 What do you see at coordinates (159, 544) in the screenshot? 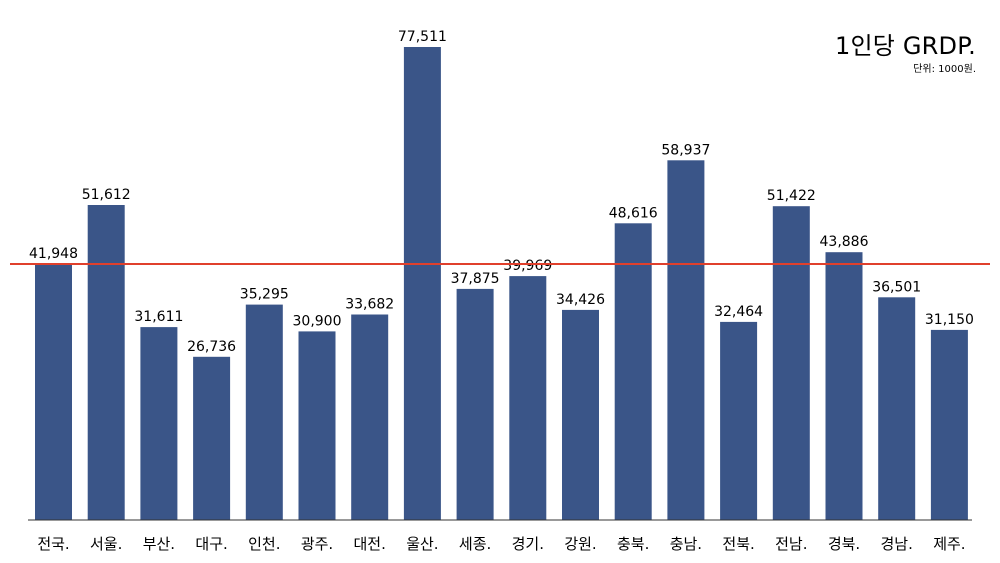
I see `category-label-2: 부산.` at bounding box center [159, 544].